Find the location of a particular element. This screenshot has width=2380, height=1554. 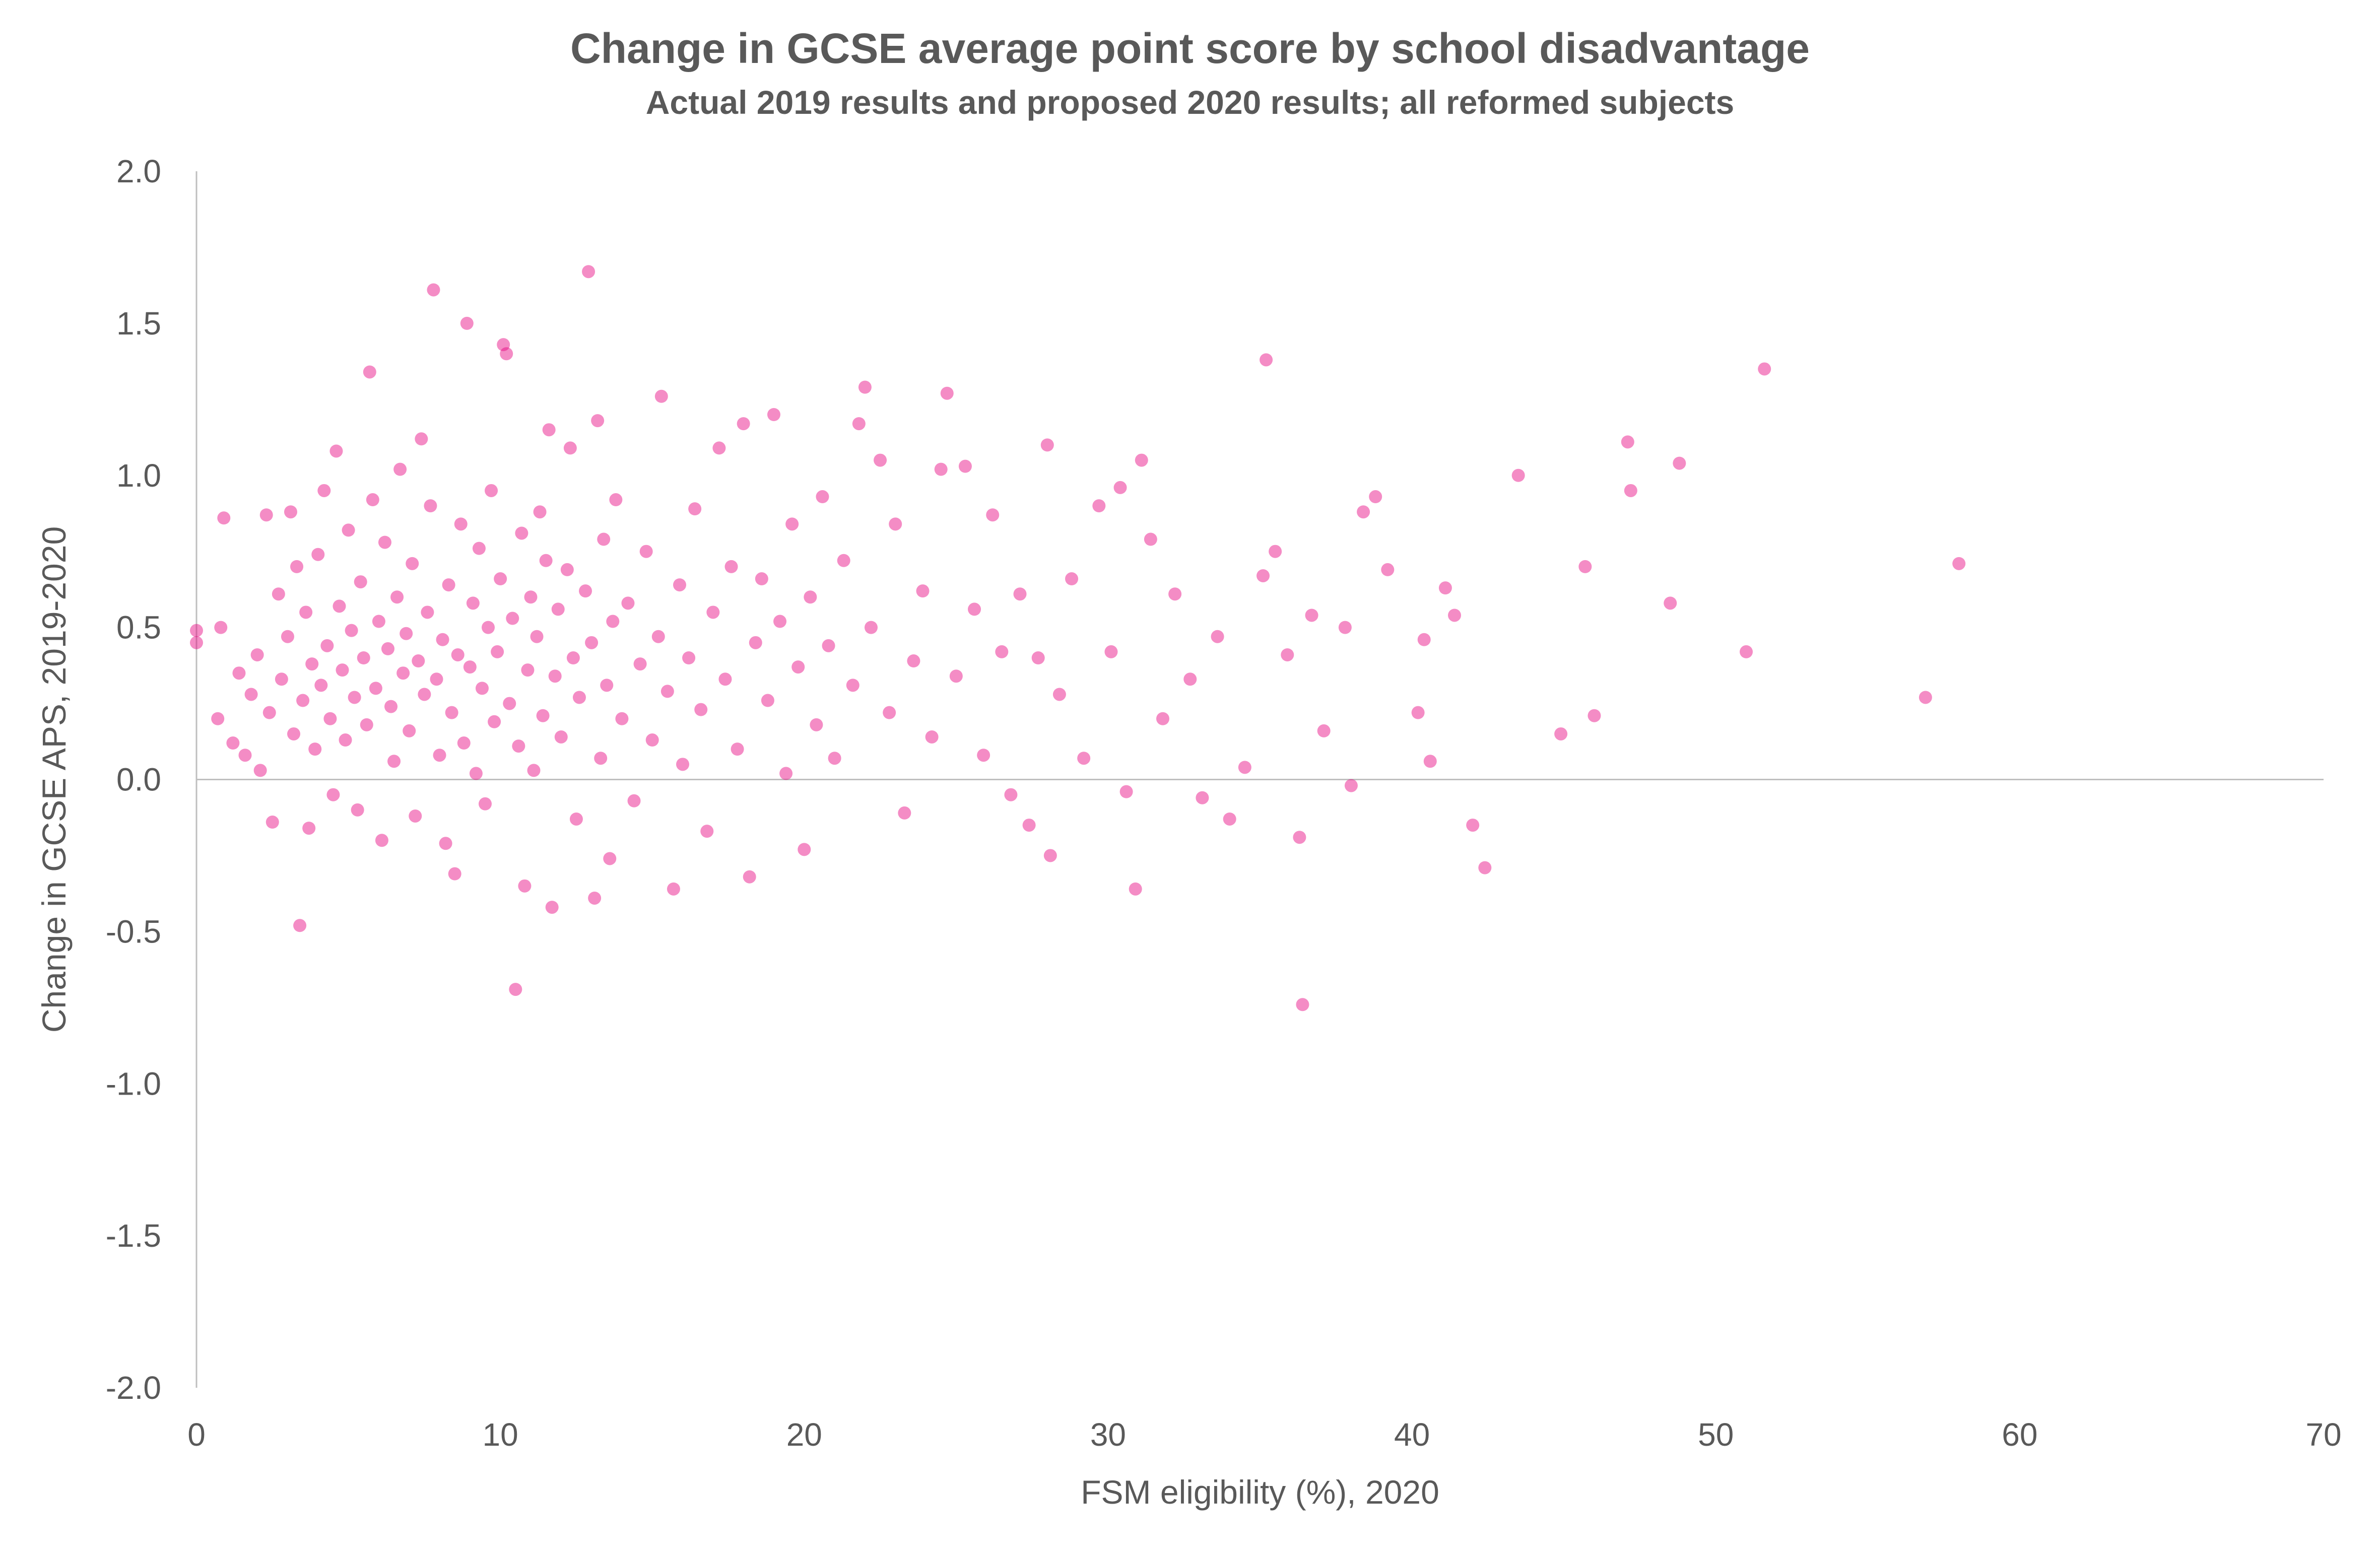

x-tick-label: 40 is located at coordinates (1412, 1434).